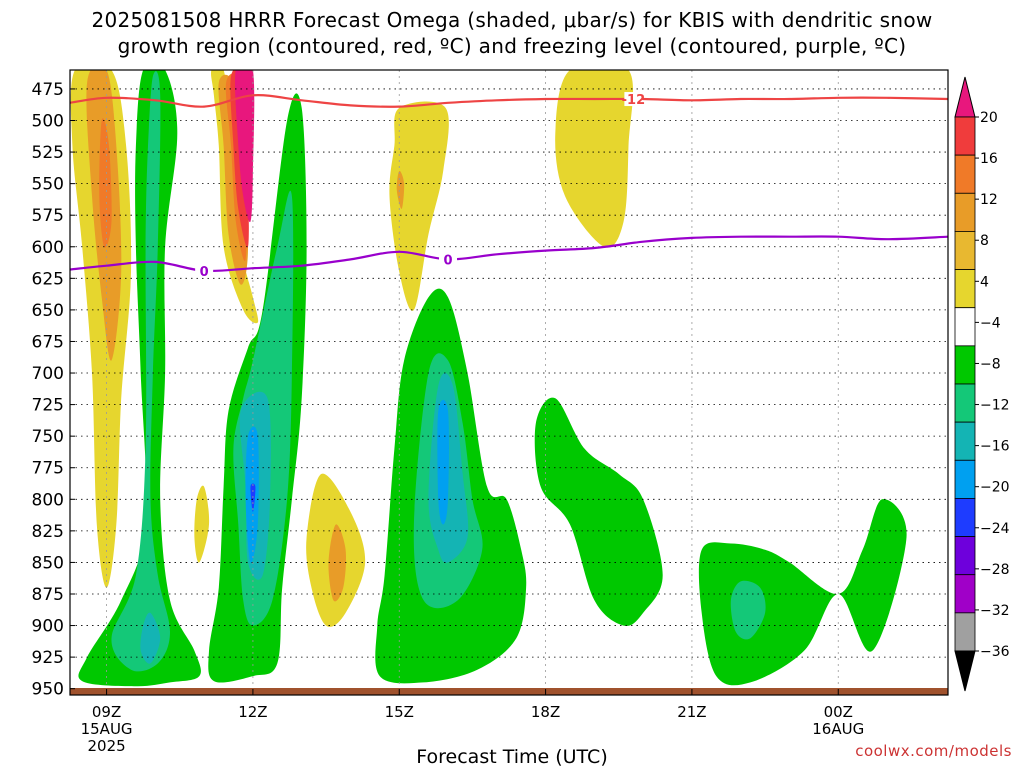 The image size is (1024, 768). Describe the element at coordinates (995, 529) in the screenshot. I see `colorbar-label: −24` at that location.